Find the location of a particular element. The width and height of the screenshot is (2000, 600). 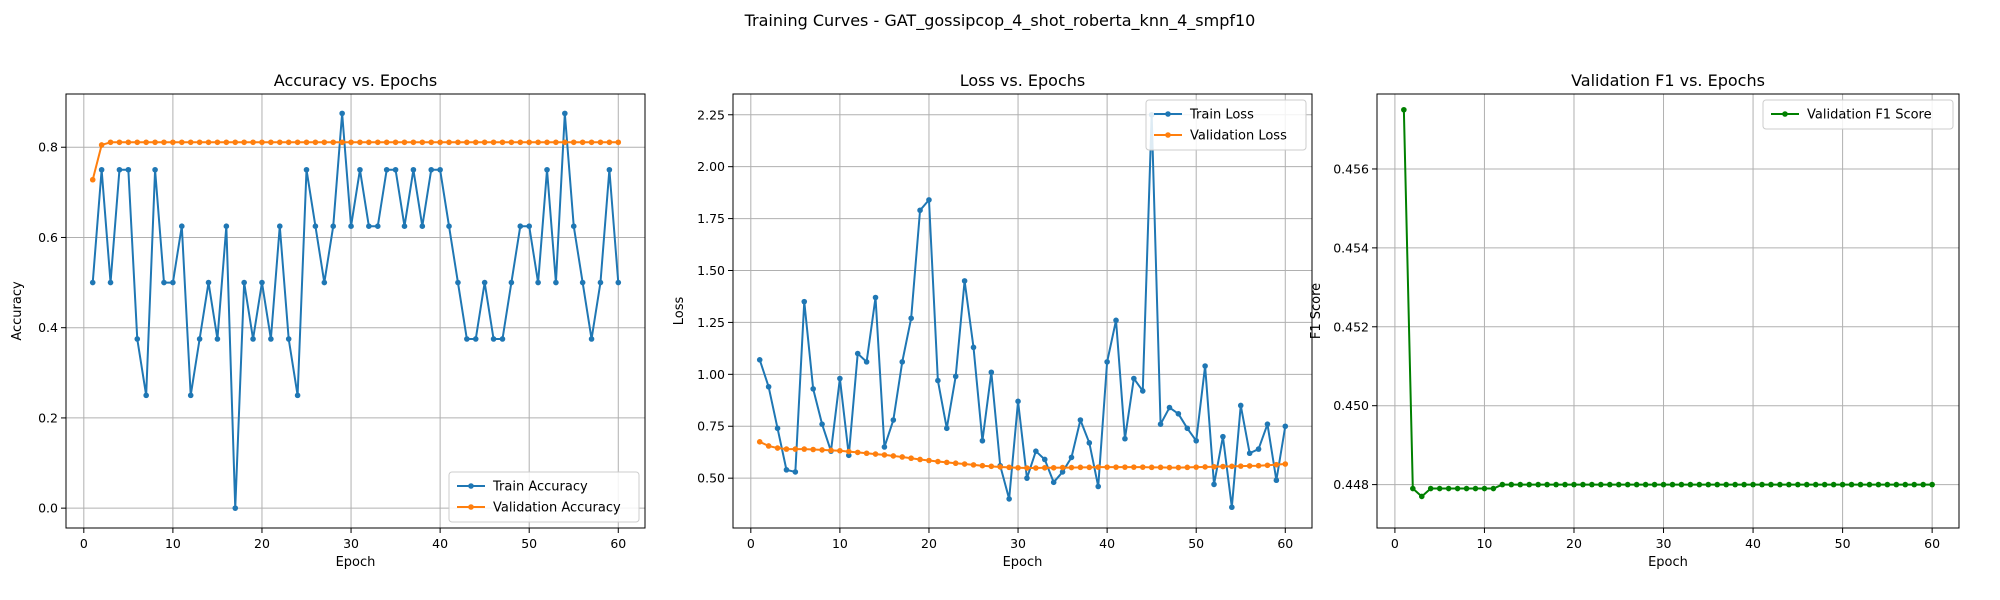

chart-legend: Validation F1 Score is located at coordinates (1858, 114).